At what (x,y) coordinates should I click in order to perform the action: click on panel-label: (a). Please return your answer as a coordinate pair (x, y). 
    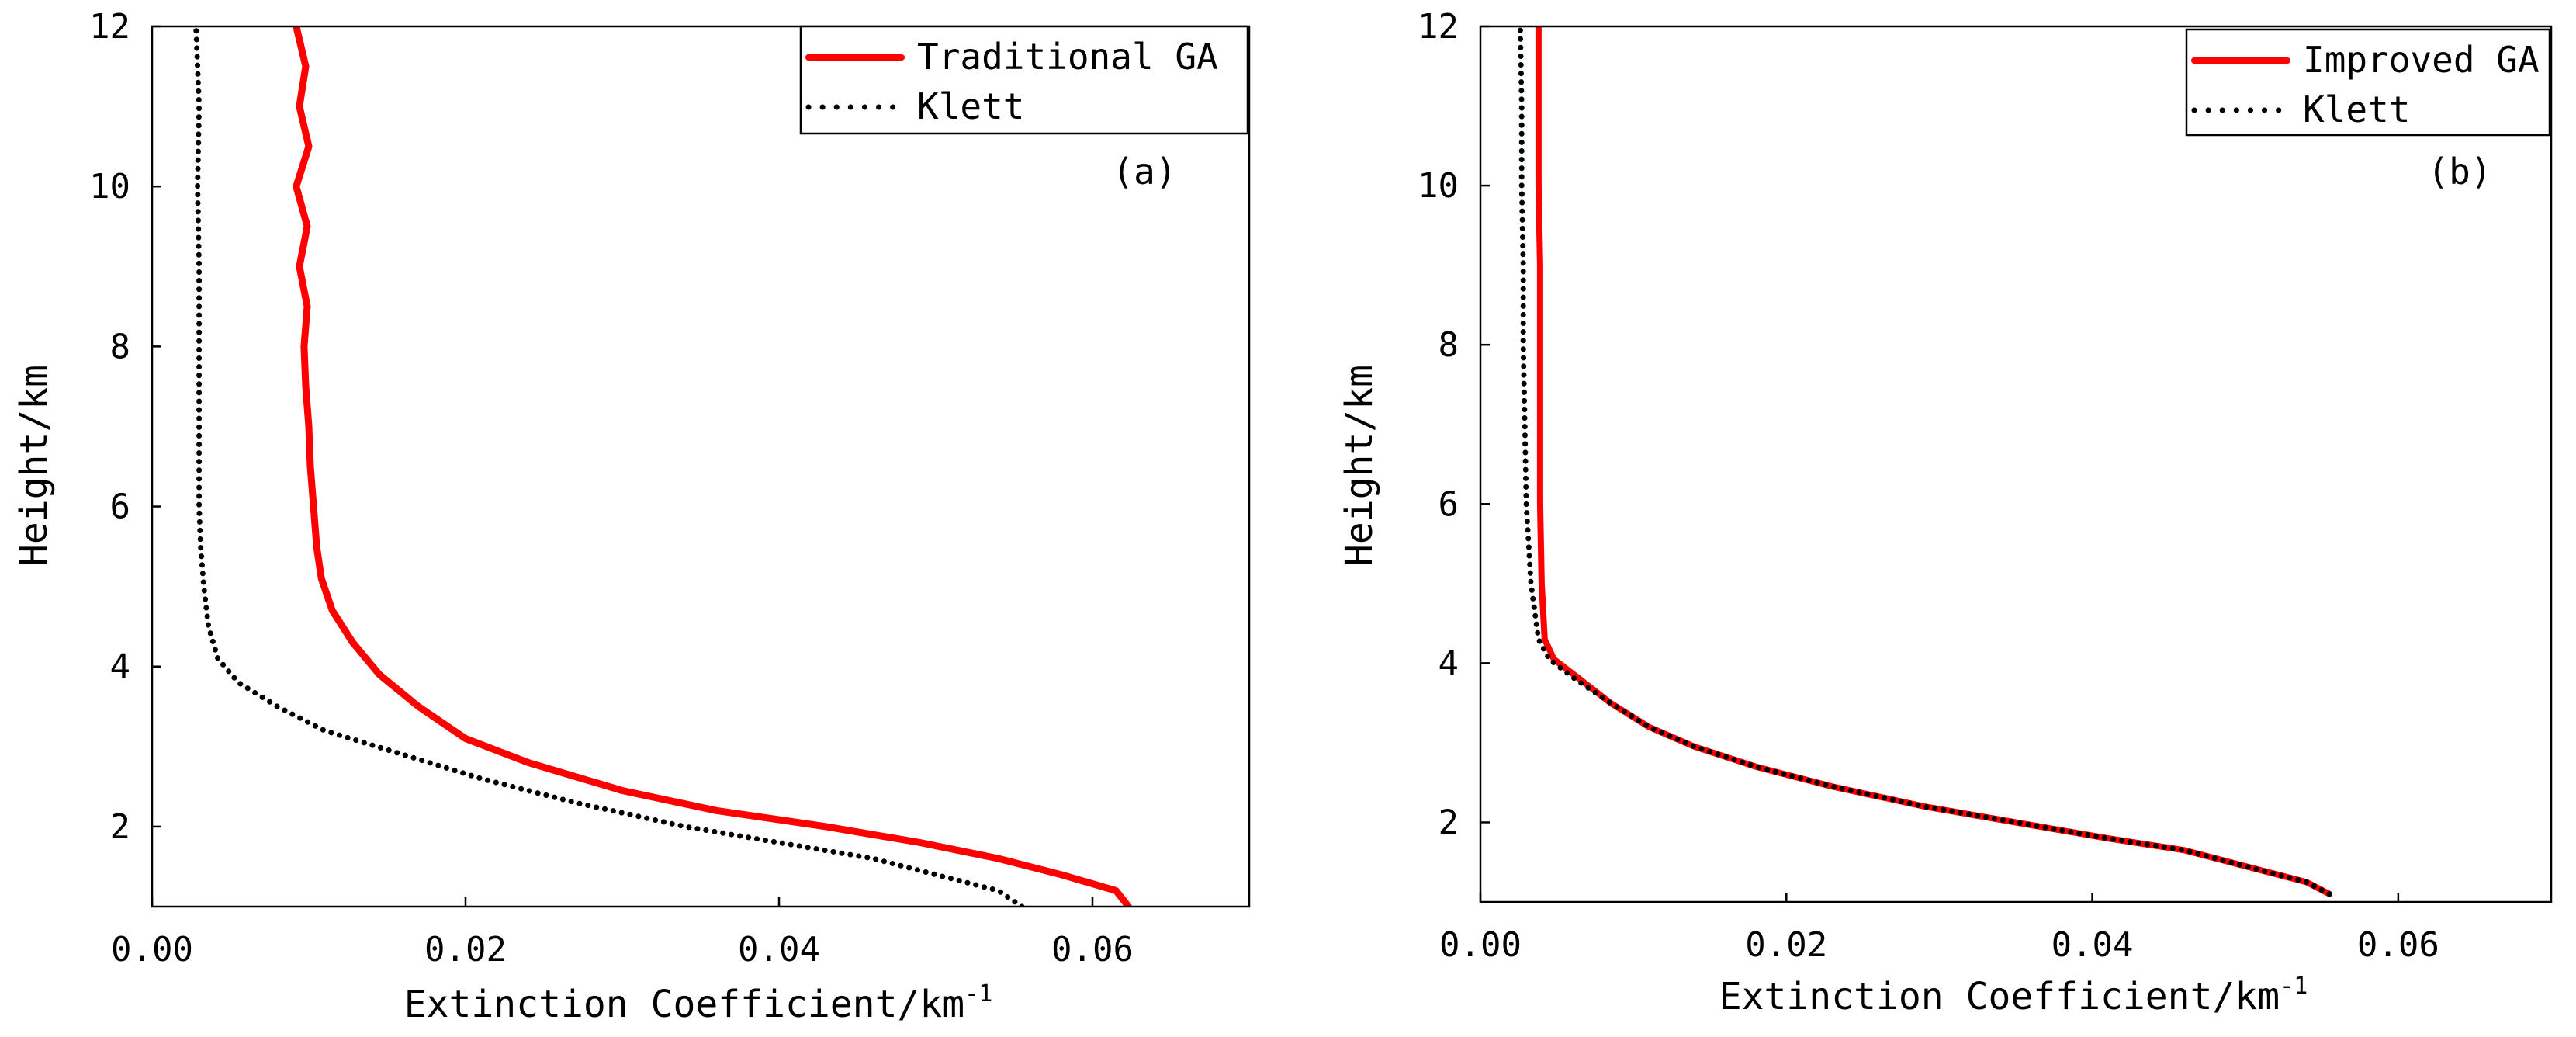
    Looking at the image, I should click on (1144, 172).